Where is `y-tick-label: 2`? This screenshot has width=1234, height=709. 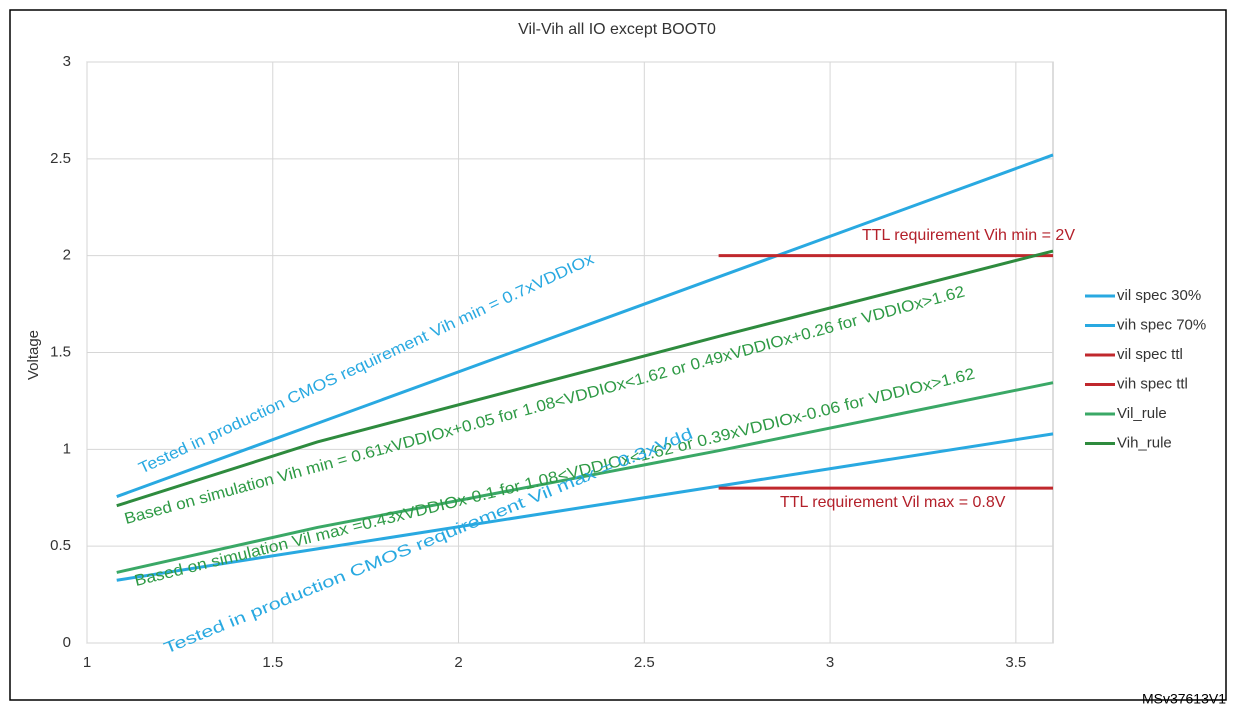
y-tick-label: 2 is located at coordinates (67, 255).